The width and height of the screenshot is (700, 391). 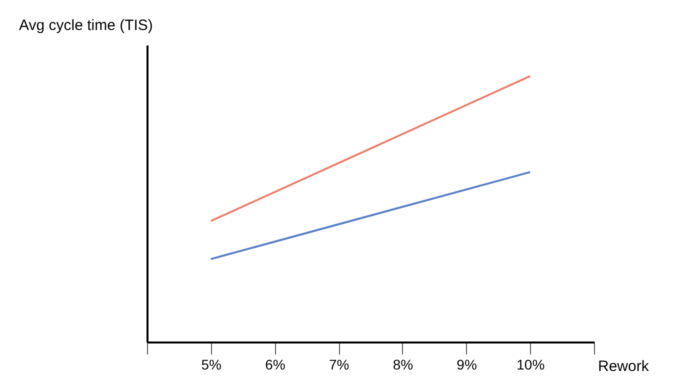 What do you see at coordinates (339, 364) in the screenshot?
I see `x-tick-label: 7%` at bounding box center [339, 364].